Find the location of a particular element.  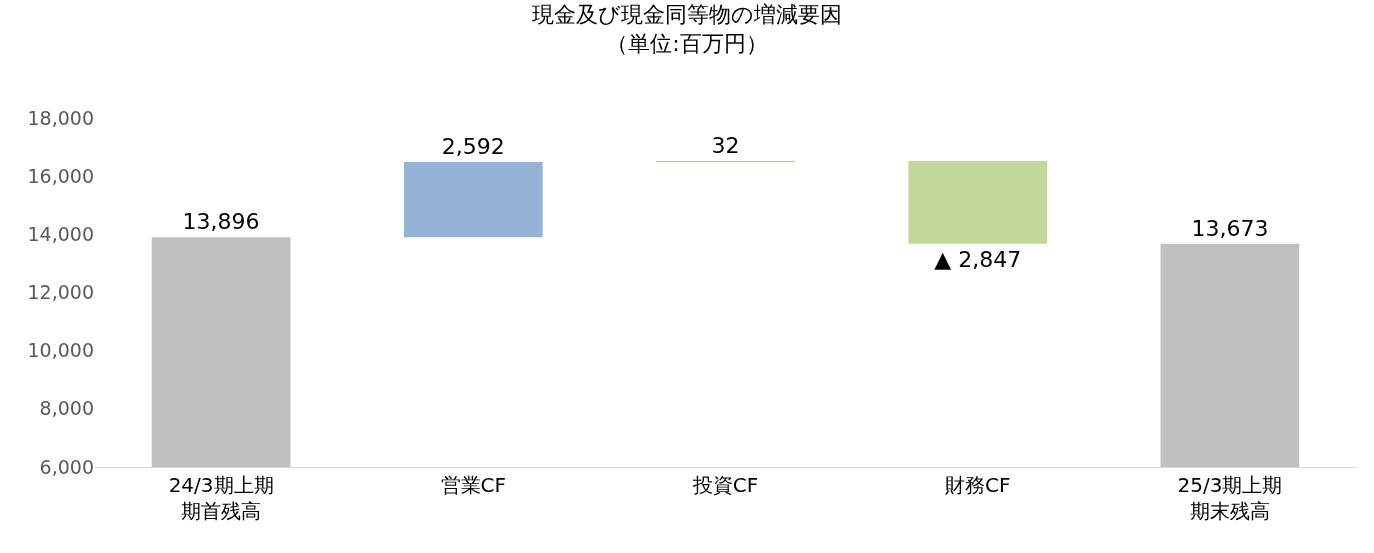

x-tick-label: 営業CF is located at coordinates (473, 485).